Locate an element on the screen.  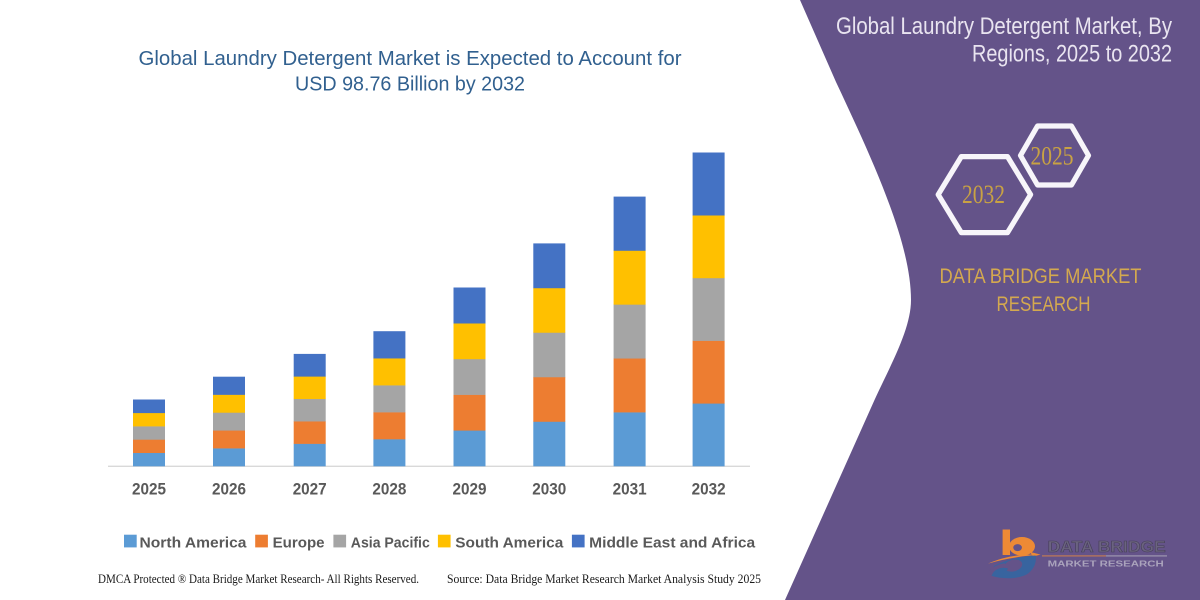
svg-text: Europe is located at coordinates (299, 542).